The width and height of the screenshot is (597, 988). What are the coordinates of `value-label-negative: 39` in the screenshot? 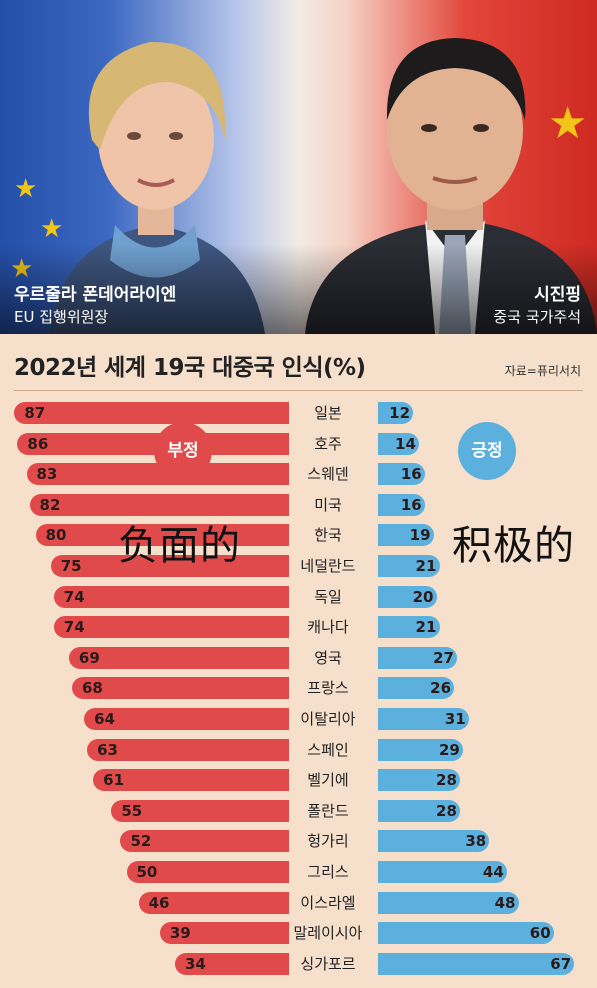 It's located at (180, 933).